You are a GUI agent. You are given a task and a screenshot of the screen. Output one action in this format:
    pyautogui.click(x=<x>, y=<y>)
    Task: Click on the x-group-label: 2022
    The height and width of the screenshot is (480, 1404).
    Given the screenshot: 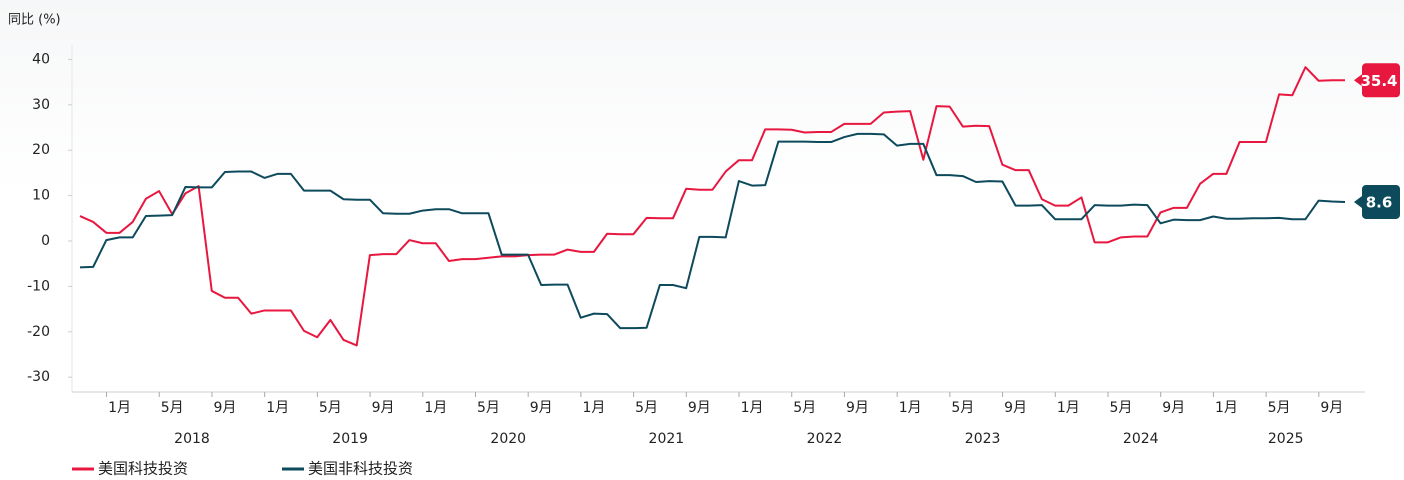 What is the action you would take?
    pyautogui.click(x=825, y=439)
    